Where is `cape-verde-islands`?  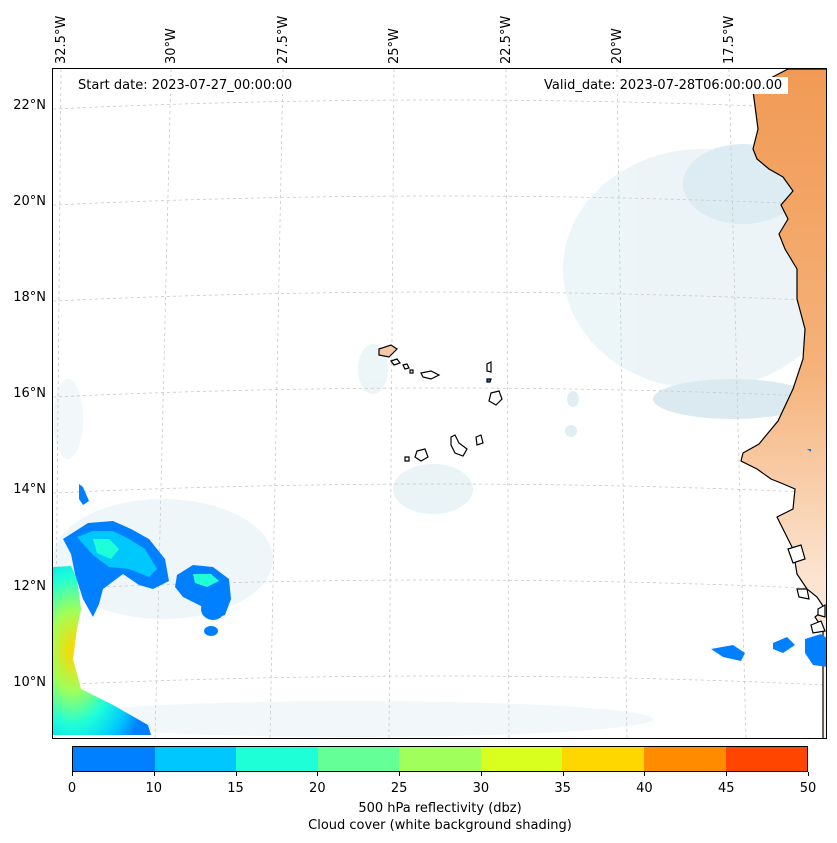
cape-verde-islands is located at coordinates (440, 403).